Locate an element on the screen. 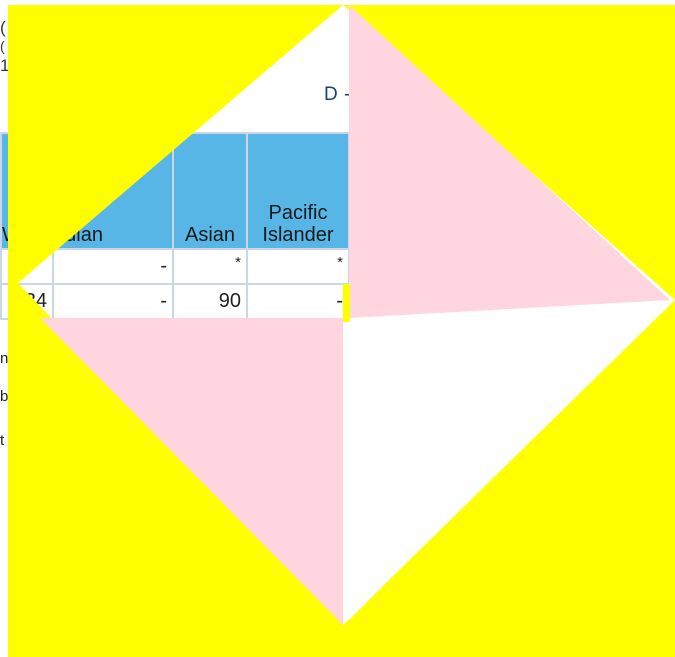 This screenshot has height=657, width=675. table-header-row: W can ndian Asian Pacific Islander is located at coordinates (175, 191).